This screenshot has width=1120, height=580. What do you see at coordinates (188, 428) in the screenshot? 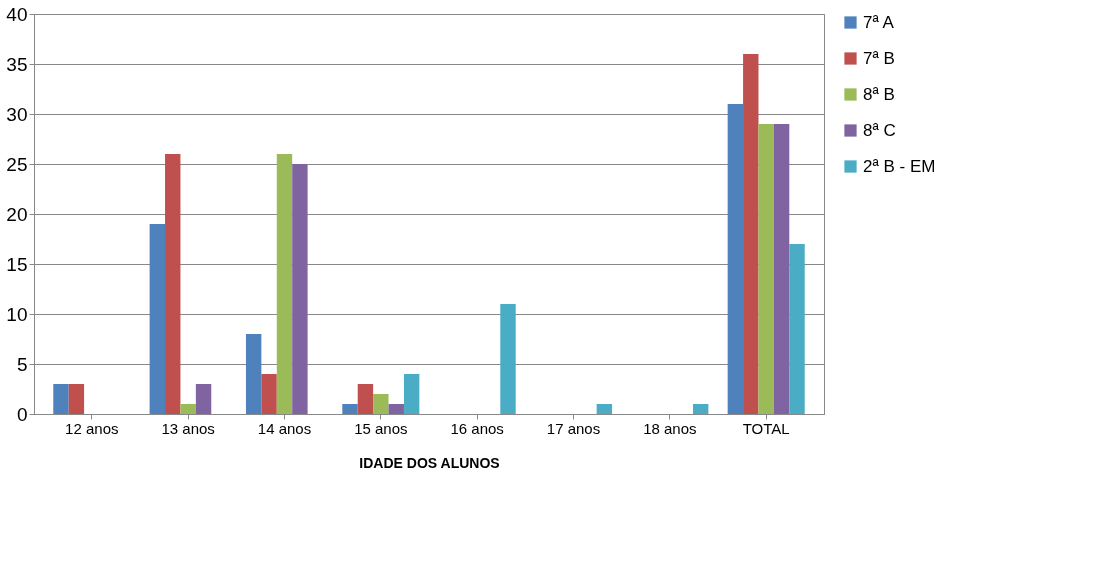
I see `x-tick-label: 13 anos` at bounding box center [188, 428].